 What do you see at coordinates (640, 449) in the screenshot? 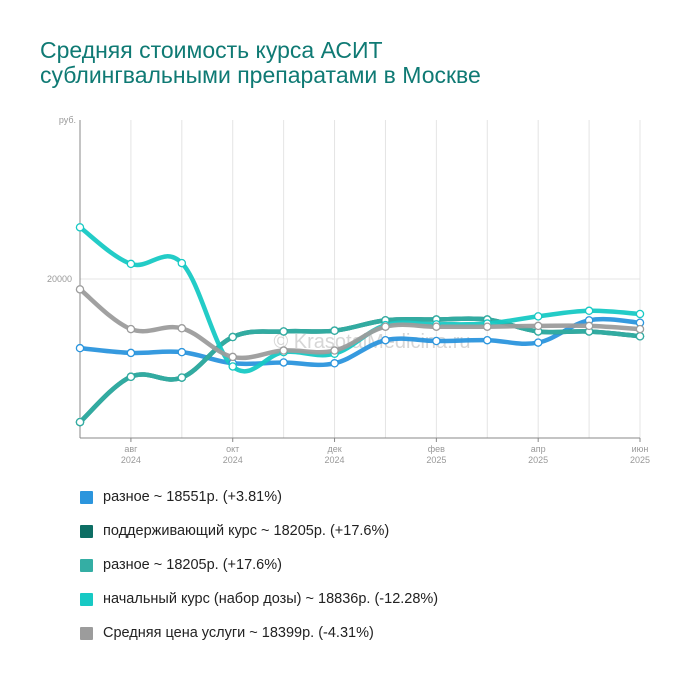
I see `x-tick-label: июн` at bounding box center [640, 449].